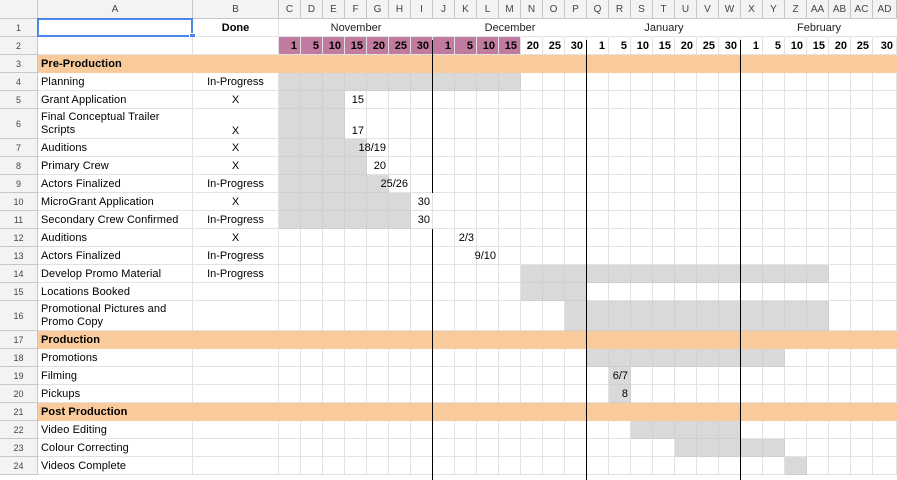  What do you see at coordinates (19, 124) in the screenshot?
I see `row-header: 6` at bounding box center [19, 124].